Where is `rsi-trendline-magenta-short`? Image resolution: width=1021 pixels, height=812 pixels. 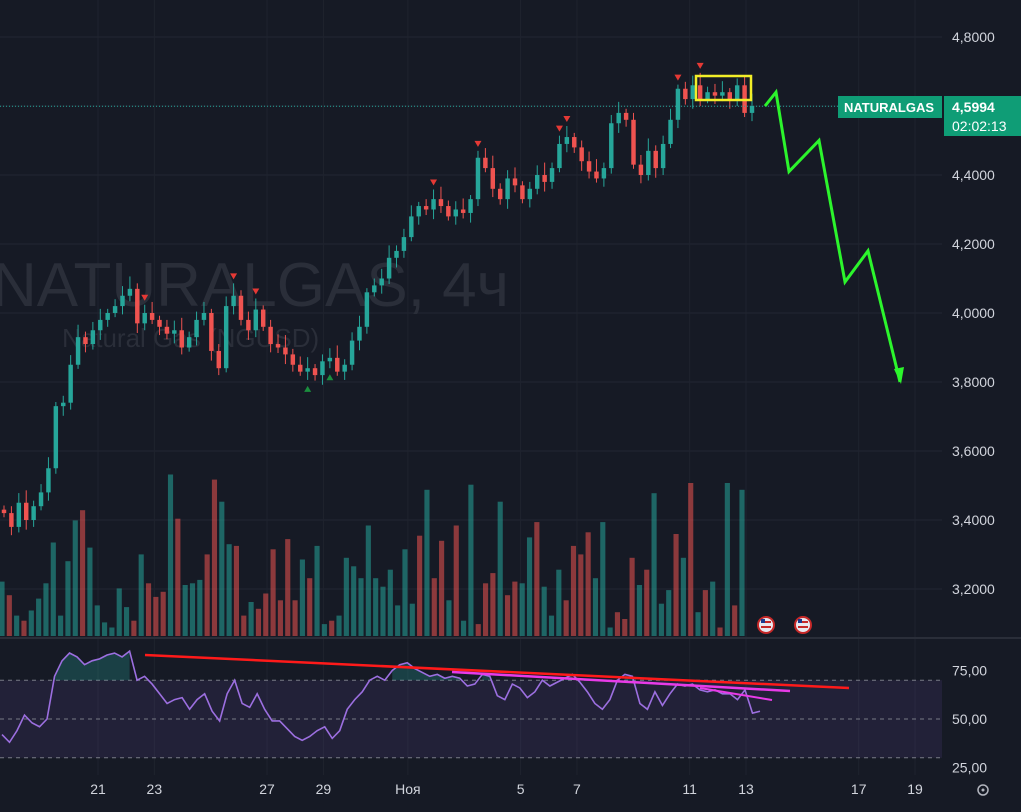
rsi-trendline-magenta-short is located at coordinates (736, 694).